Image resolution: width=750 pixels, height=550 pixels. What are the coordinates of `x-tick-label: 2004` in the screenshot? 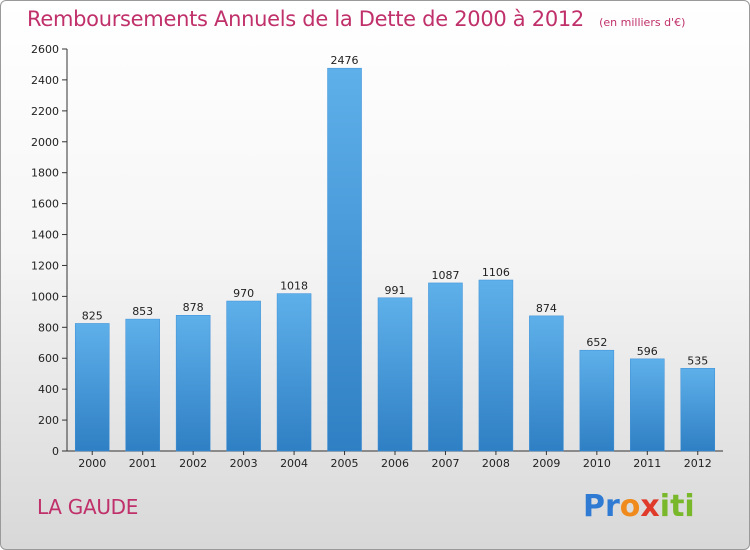 It's located at (294, 463).